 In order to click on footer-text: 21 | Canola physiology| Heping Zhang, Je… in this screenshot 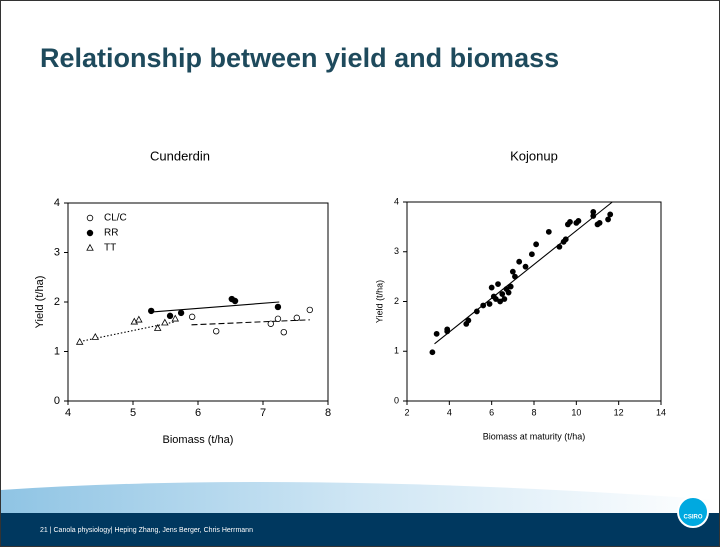, I will do `click(146, 530)`.